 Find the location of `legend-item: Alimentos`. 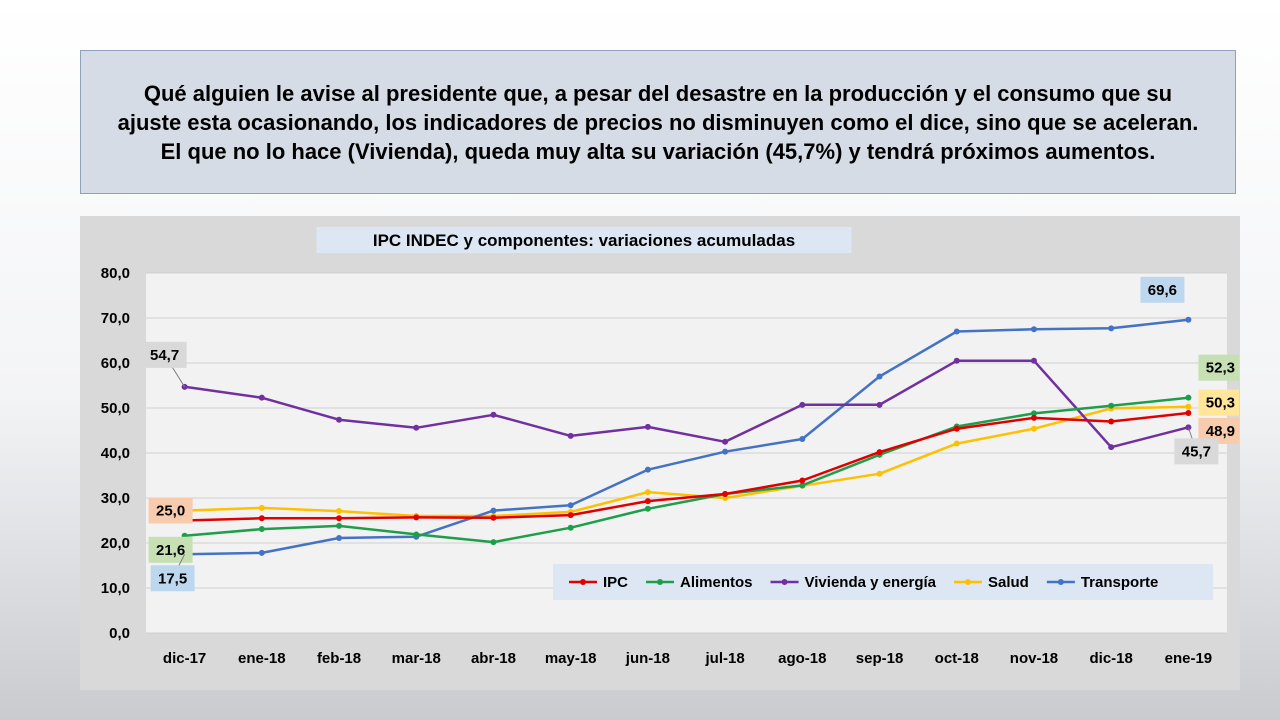

legend-item: Alimentos is located at coordinates (716, 582).